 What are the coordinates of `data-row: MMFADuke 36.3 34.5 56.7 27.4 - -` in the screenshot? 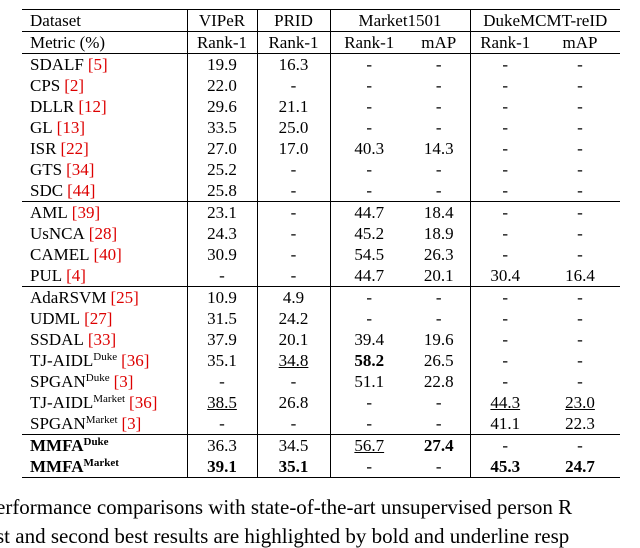 It's located at (321, 445).